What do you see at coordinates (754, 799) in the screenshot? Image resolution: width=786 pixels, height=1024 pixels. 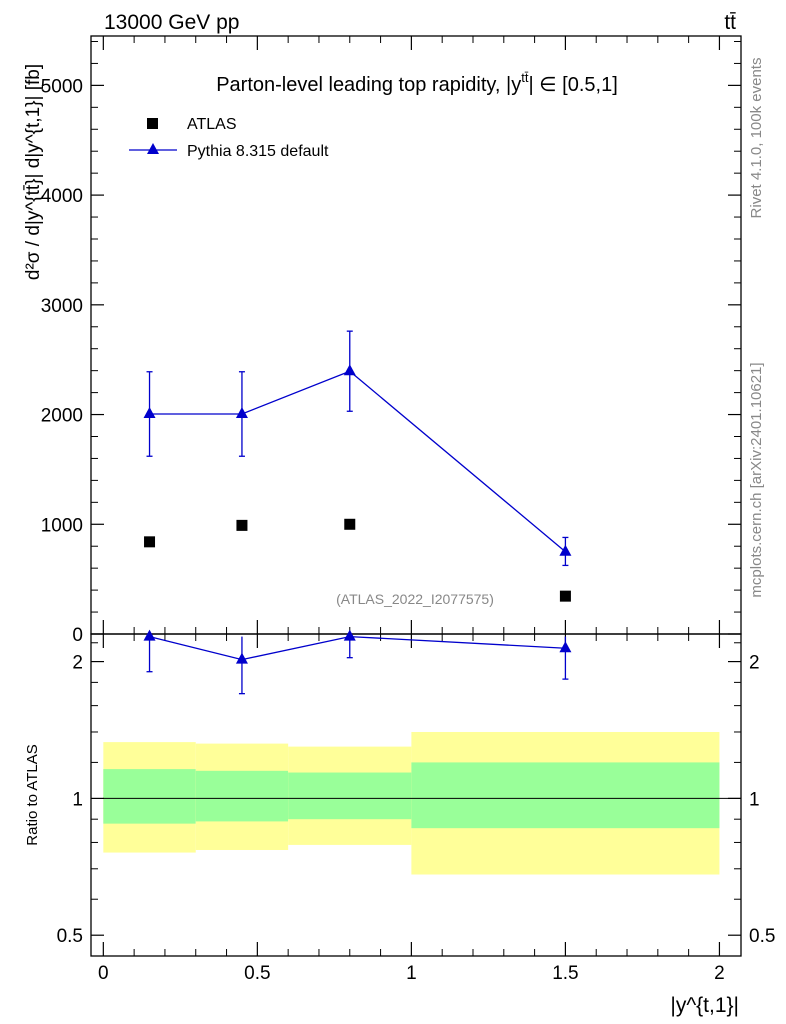 I see `ratio-tick-label-right-1: 1` at bounding box center [754, 799].